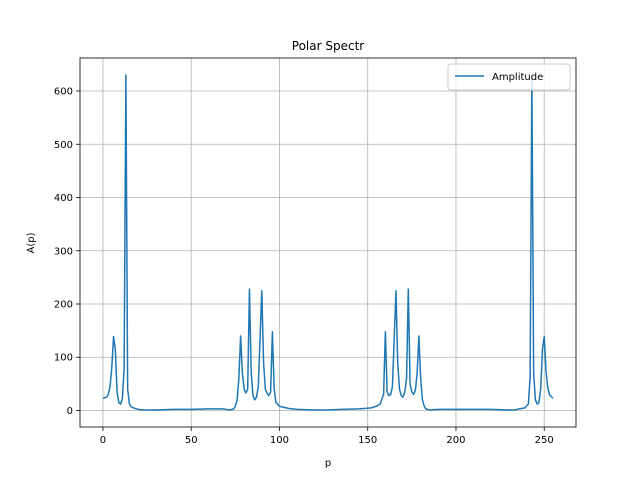  Describe the element at coordinates (328, 463) in the screenshot. I see `x-axis-label: p` at that location.